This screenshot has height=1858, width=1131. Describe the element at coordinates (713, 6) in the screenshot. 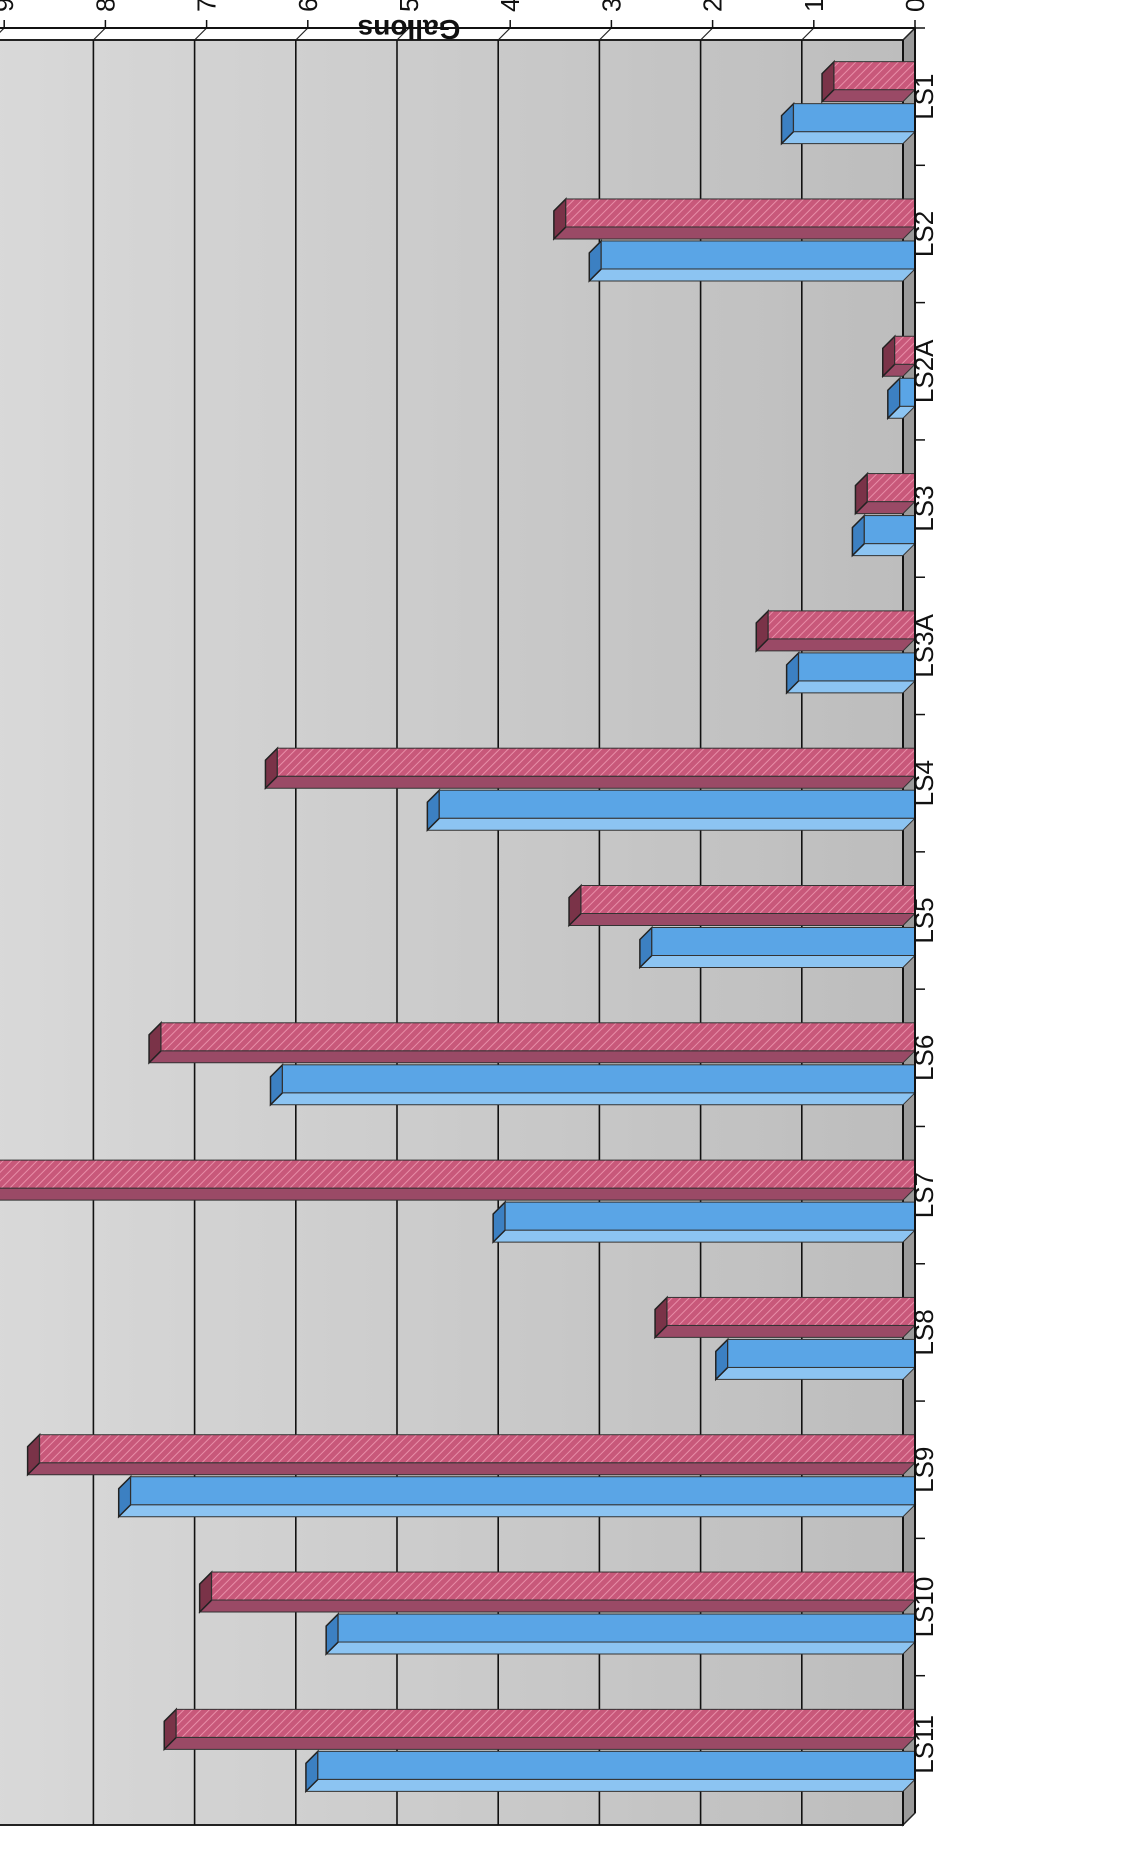

I see `value-tick-label: 20,000` at that location.